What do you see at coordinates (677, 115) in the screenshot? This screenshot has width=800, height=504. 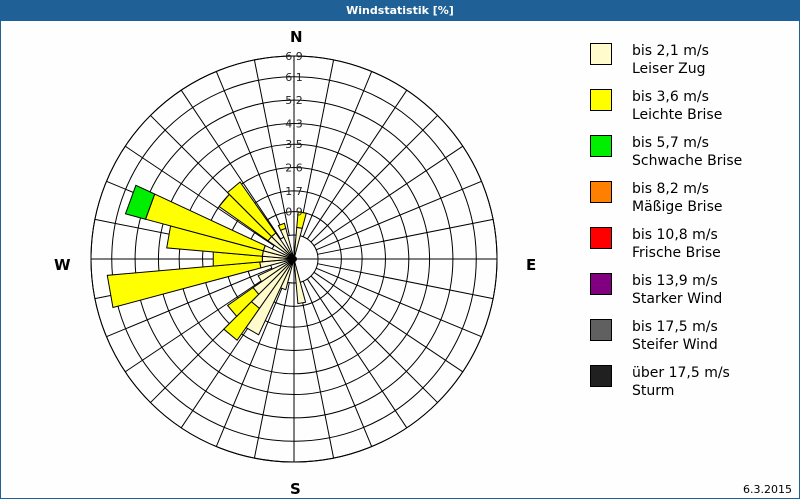 I see `legend-label: Leichte Brise` at bounding box center [677, 115].